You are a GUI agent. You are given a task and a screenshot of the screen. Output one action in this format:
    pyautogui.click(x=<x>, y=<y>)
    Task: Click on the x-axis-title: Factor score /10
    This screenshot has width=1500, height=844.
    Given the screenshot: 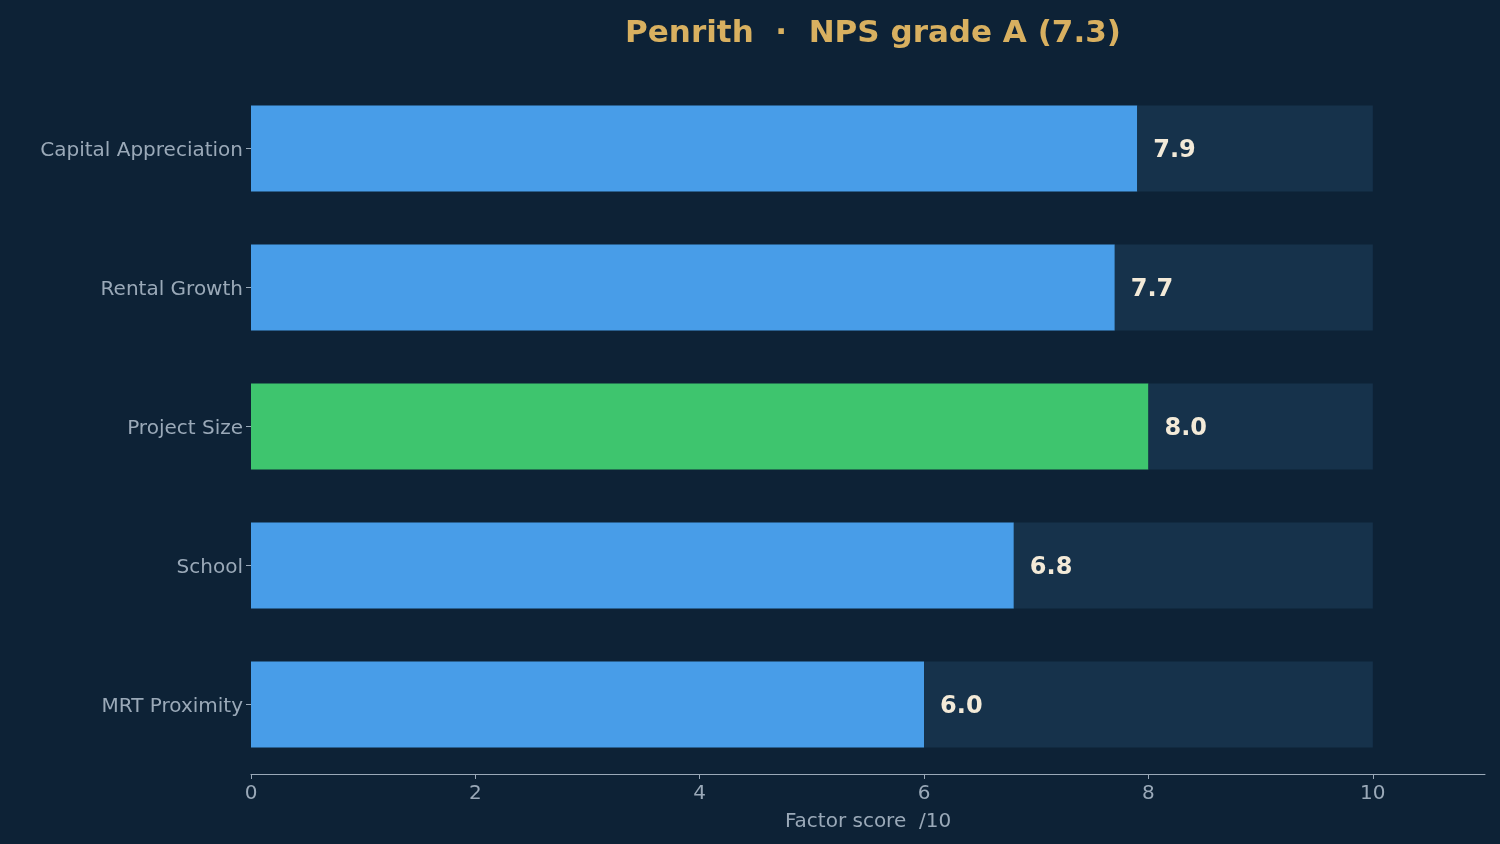 What is the action you would take?
    pyautogui.click(x=868, y=820)
    